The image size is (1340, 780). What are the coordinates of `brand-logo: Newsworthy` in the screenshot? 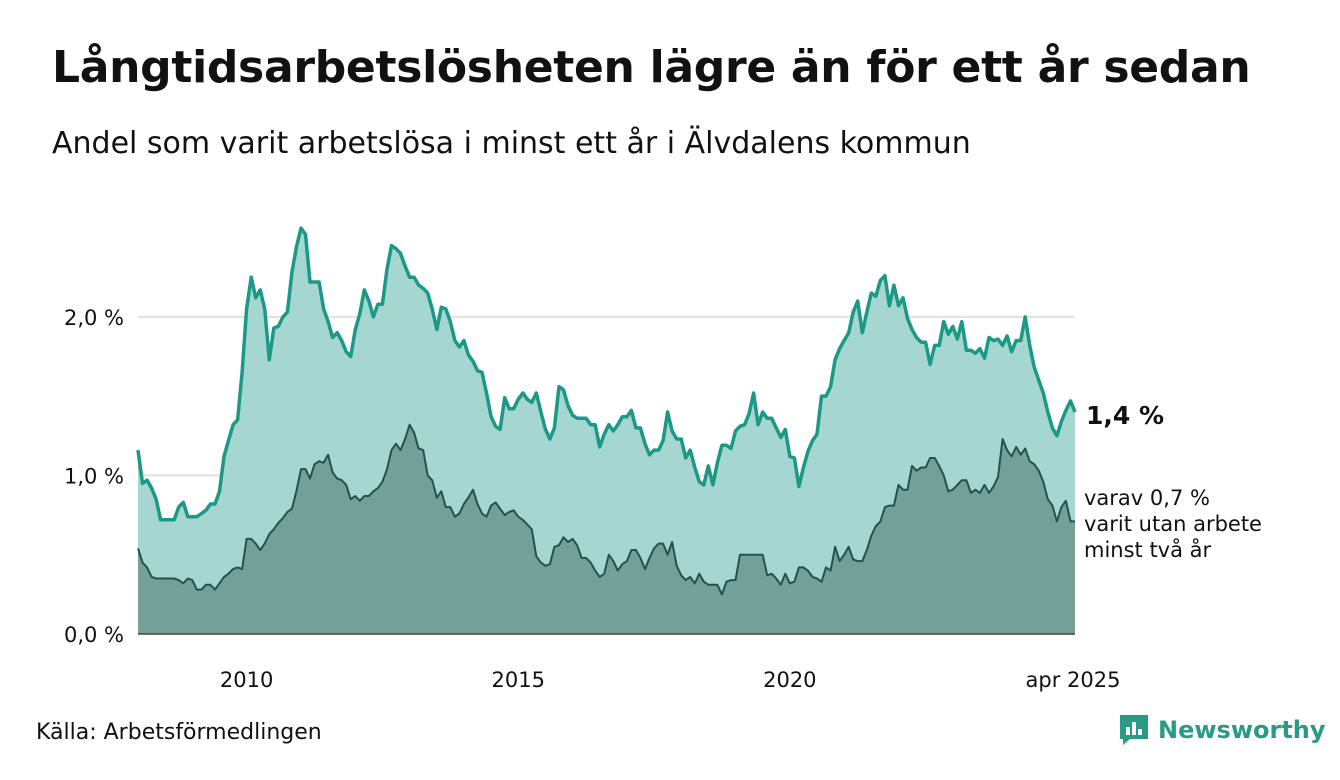 It's located at (1222, 730).